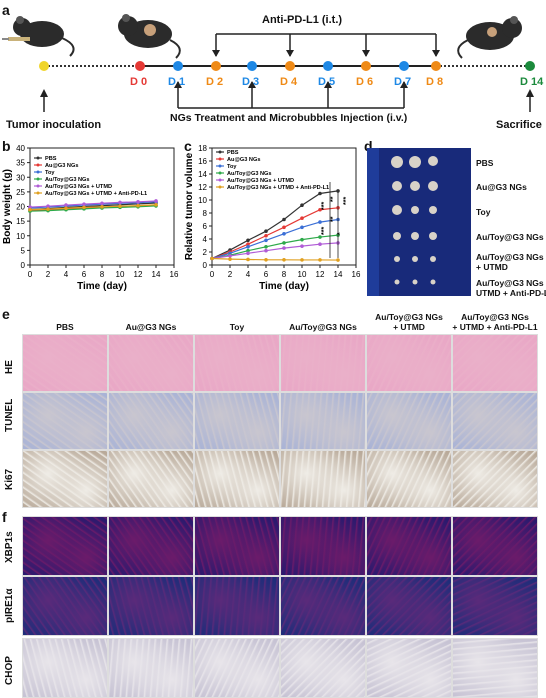  Describe the element at coordinates (20, 207) in the screenshot. I see `y-tick-label: 20` at that location.